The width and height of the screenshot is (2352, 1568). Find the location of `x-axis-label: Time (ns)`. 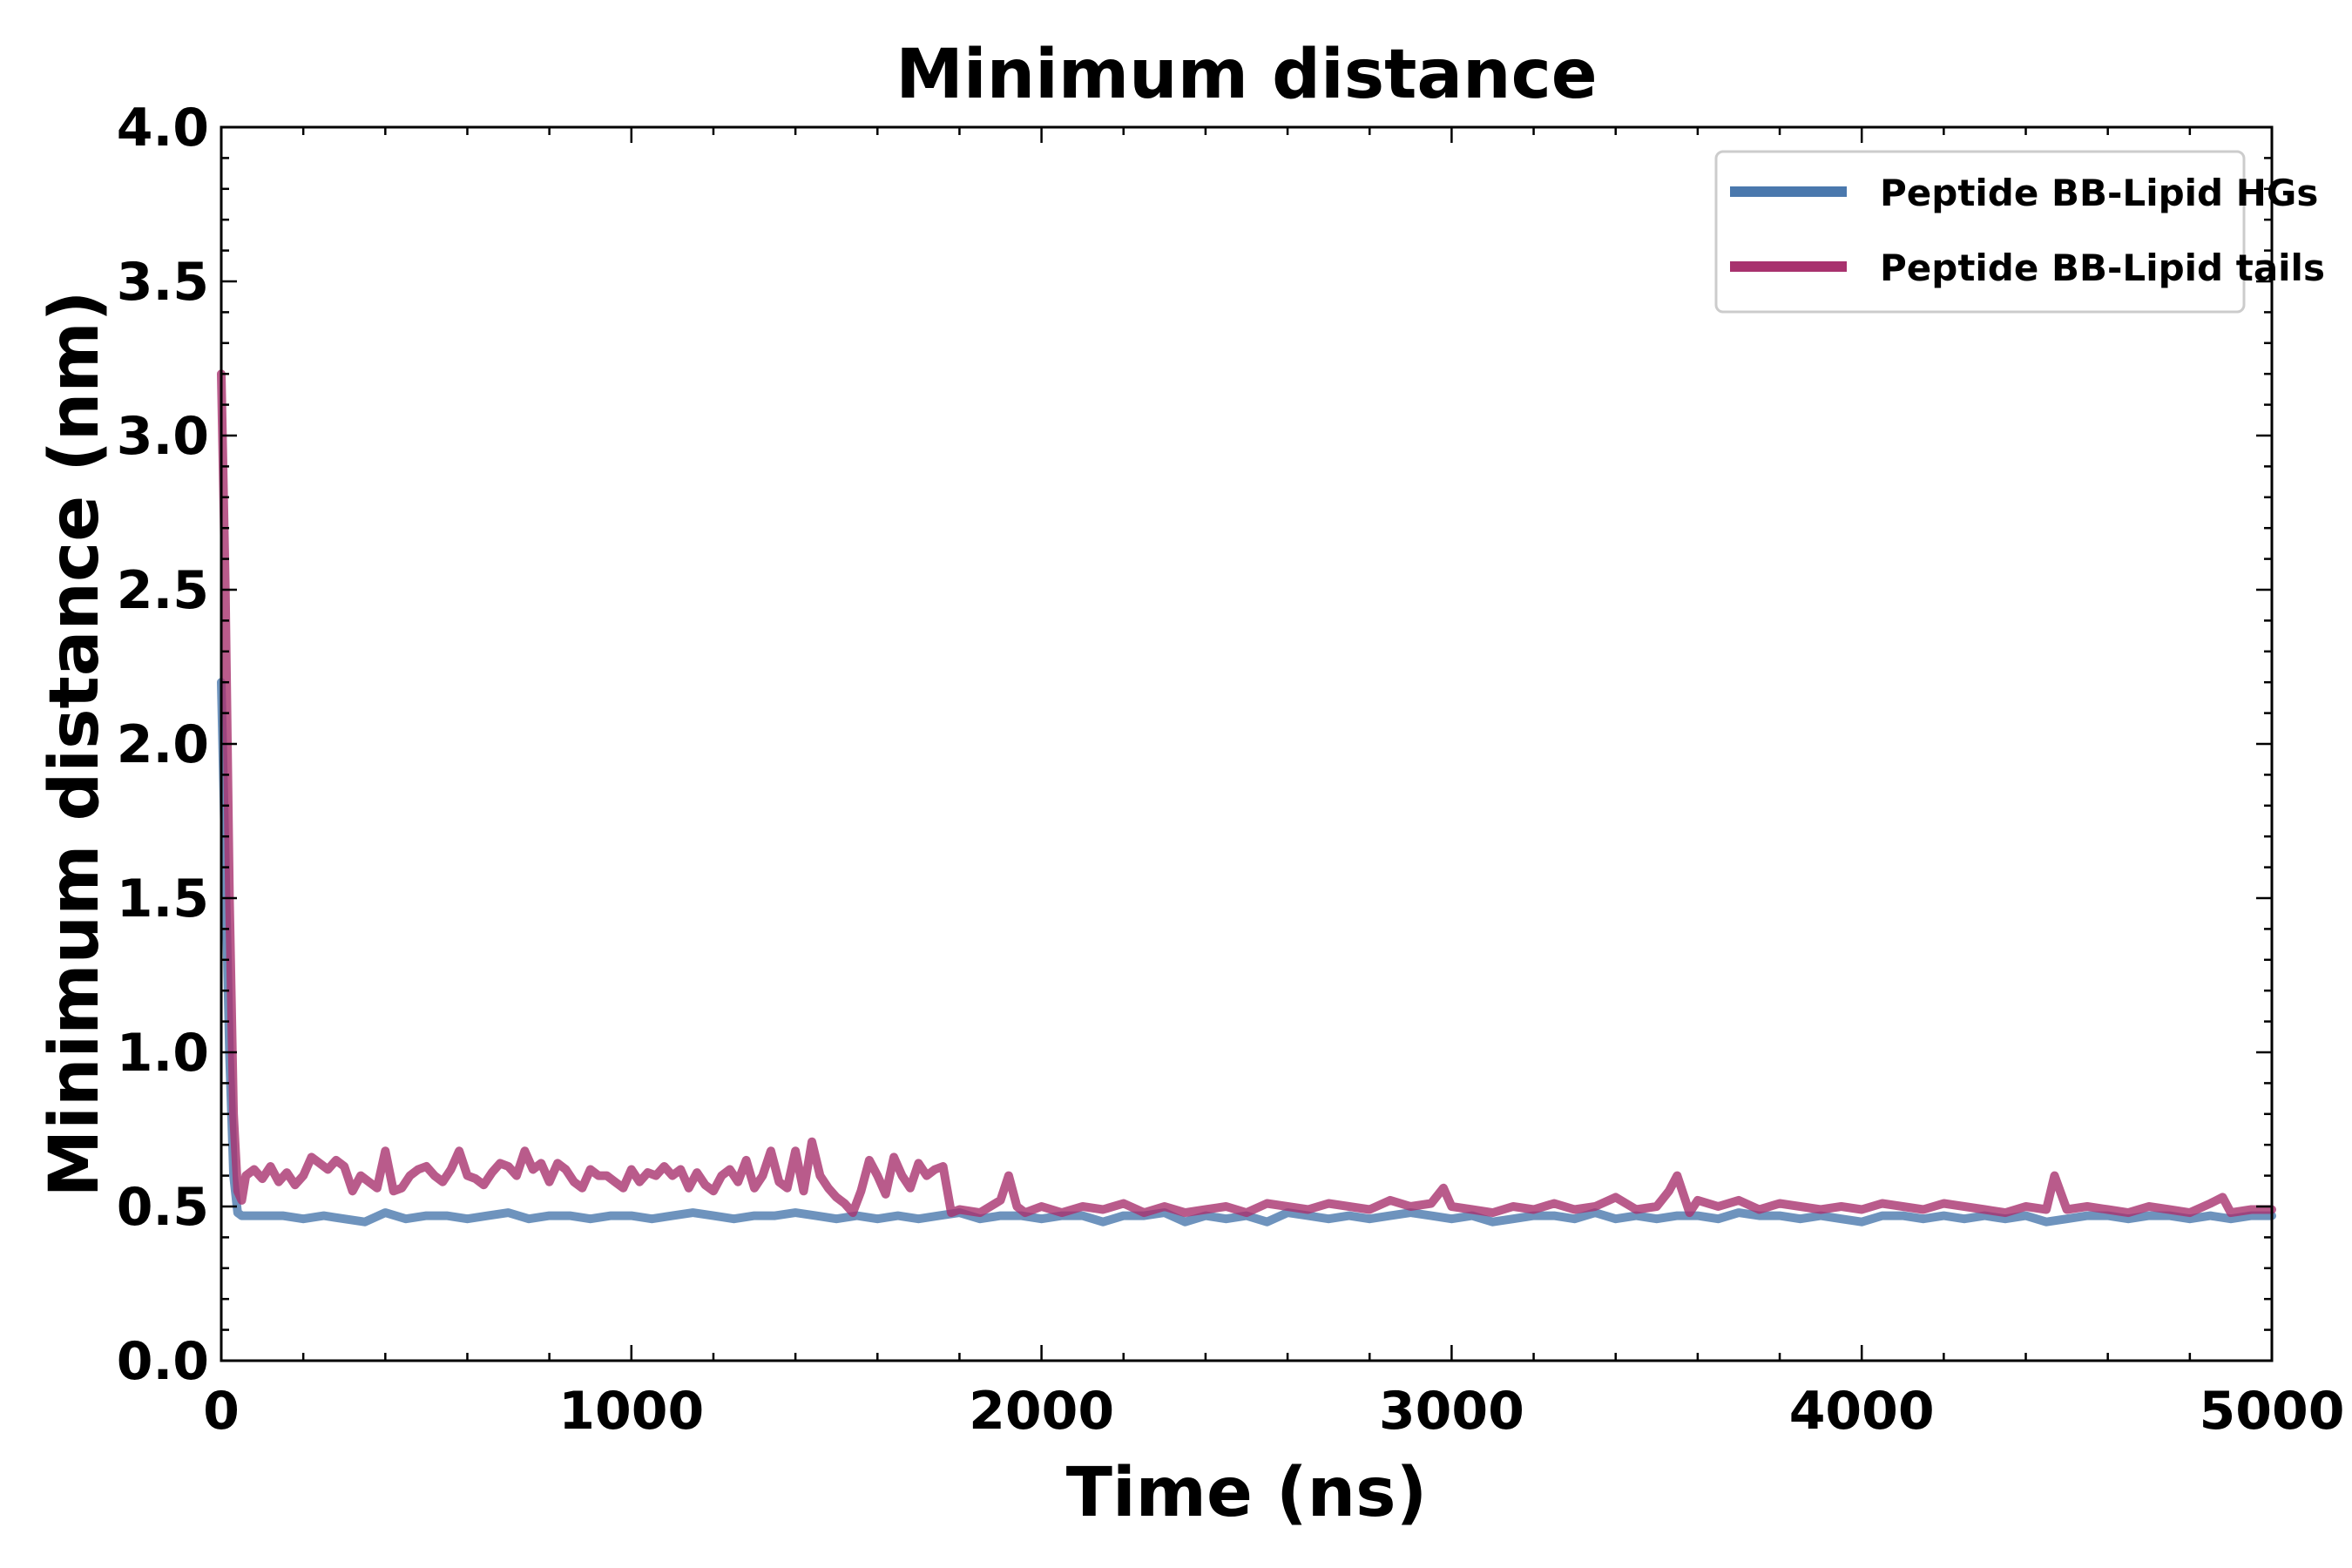

x-axis-label: Time (ns) is located at coordinates (1247, 1493).